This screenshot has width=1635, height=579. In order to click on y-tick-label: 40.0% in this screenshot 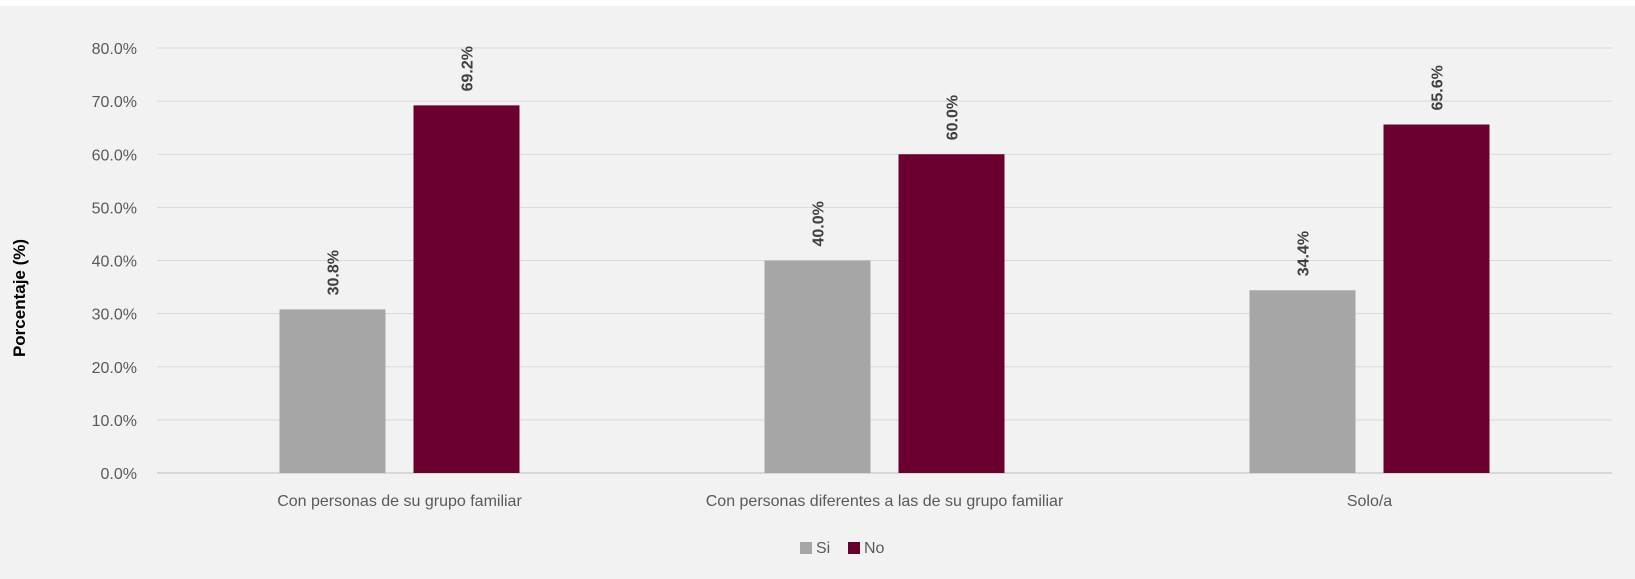, I will do `click(114, 262)`.